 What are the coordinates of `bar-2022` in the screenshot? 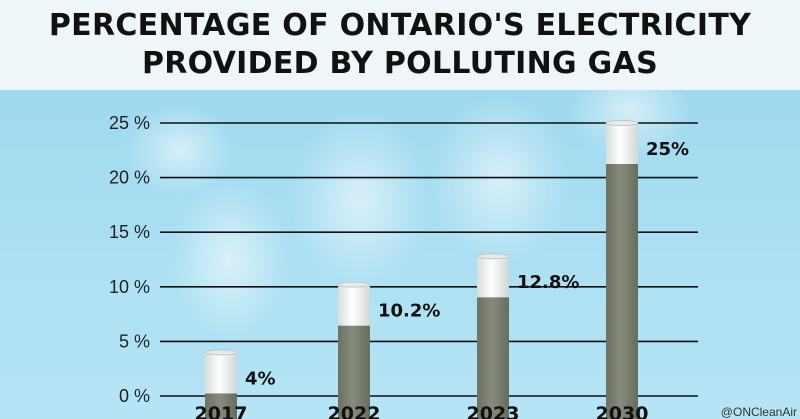 It's located at (354, 350).